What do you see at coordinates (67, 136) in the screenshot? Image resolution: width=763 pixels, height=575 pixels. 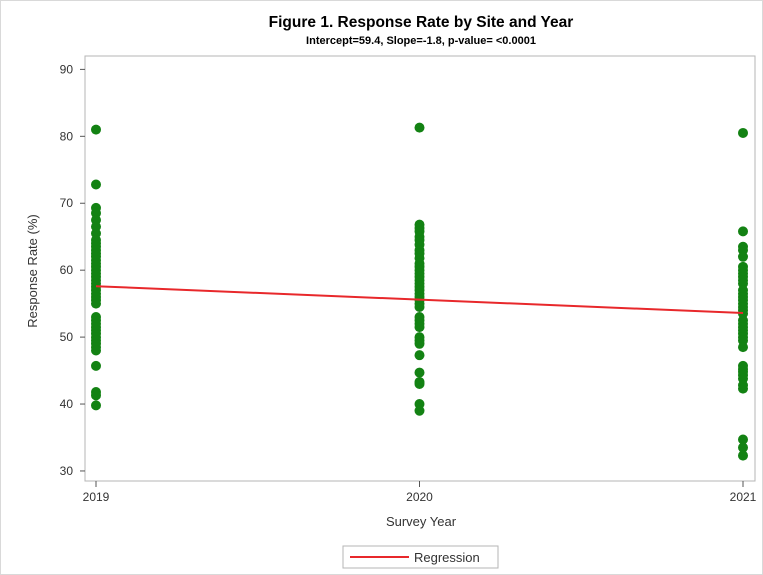 I see `y-tick-label: 80` at bounding box center [67, 136].